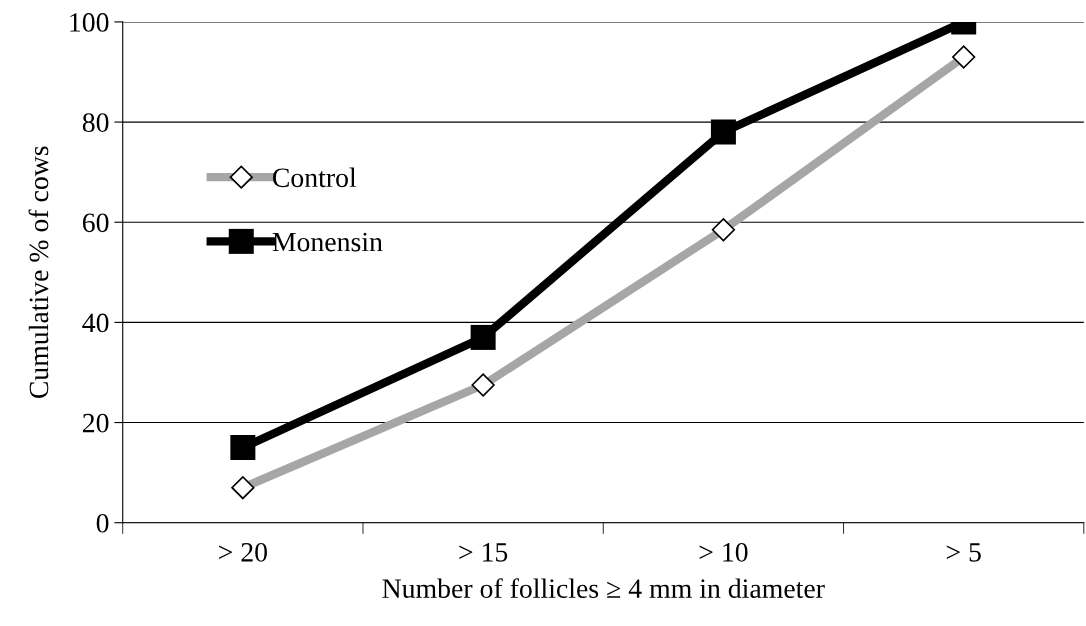 The image size is (1086, 626). I want to click on y-tick-label: 20, so click(95, 423).